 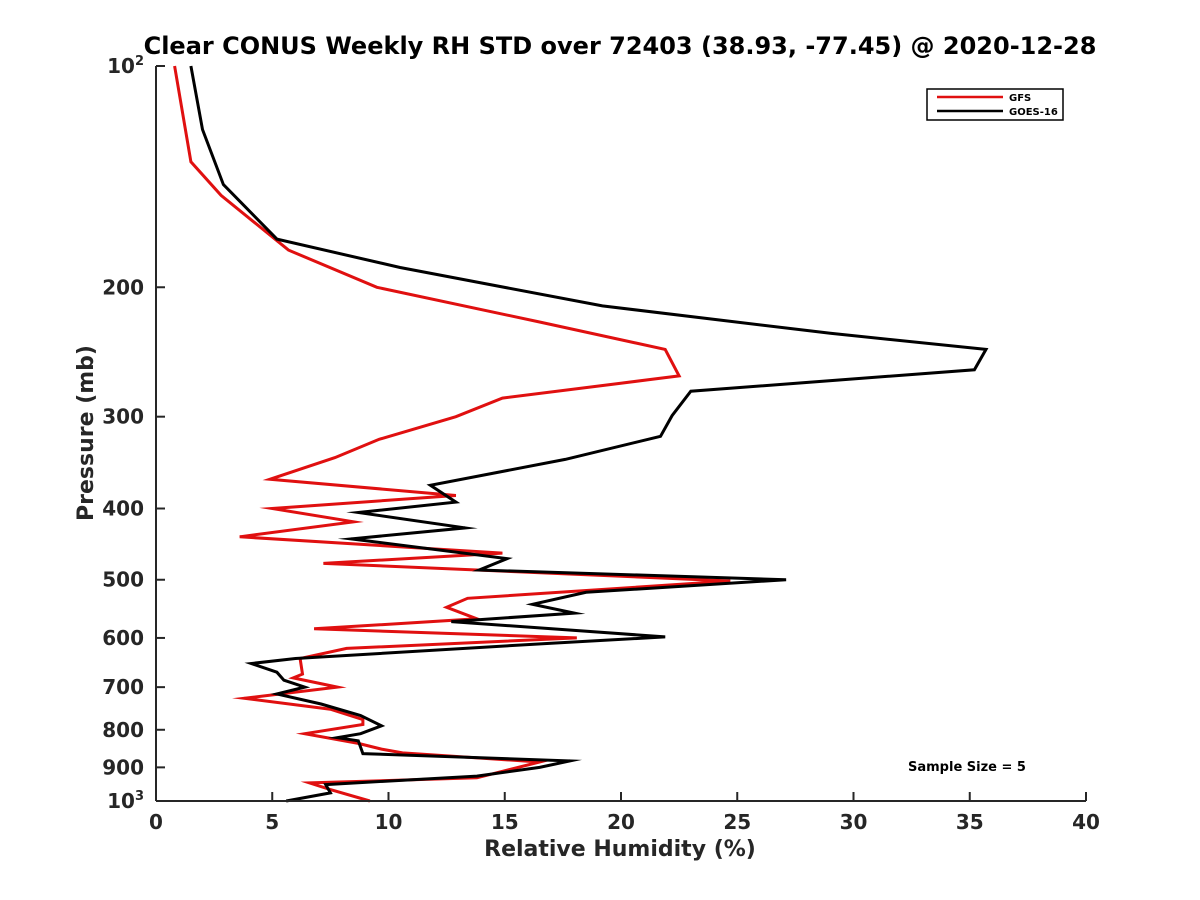 I want to click on x-tick-label: 5, so click(x=272, y=822).